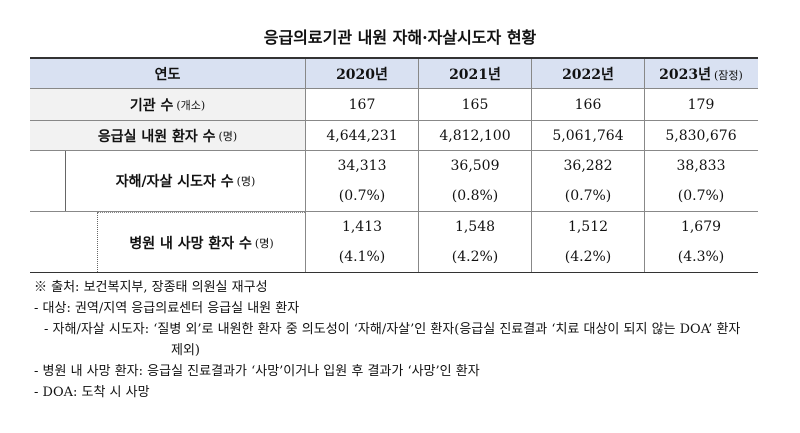 Image resolution: width=800 pixels, height=433 pixels. What do you see at coordinates (588, 166) in the screenshot?
I see `value: 36,282` at bounding box center [588, 166].